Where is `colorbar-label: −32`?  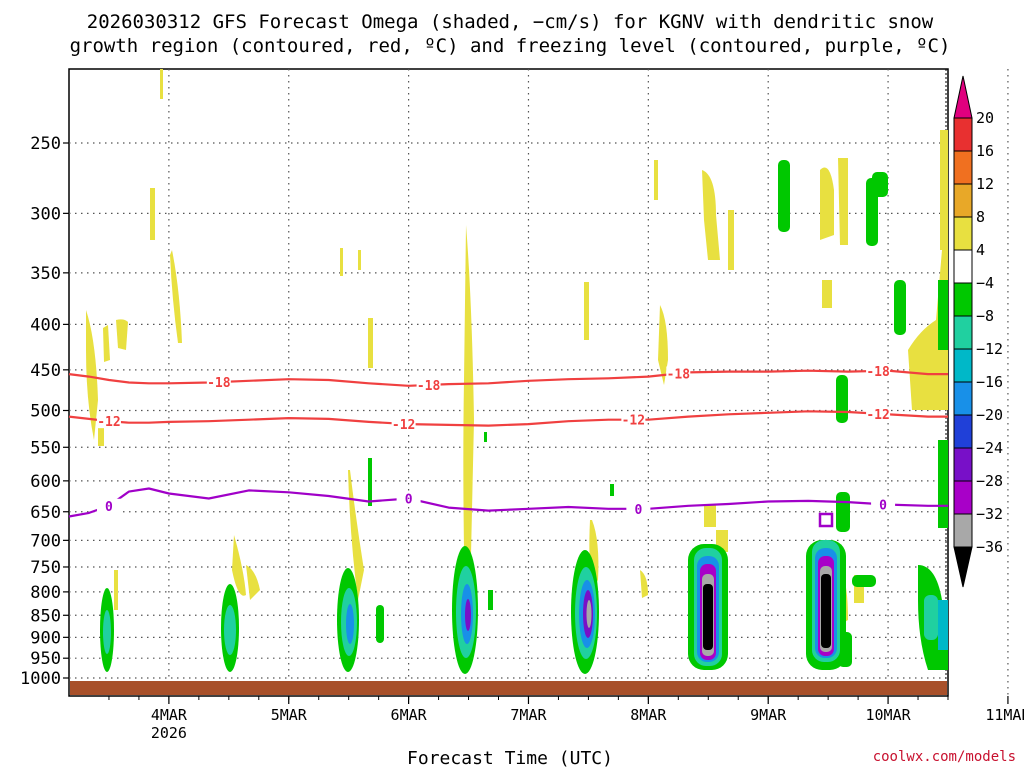 colorbar-label: −32 is located at coordinates (989, 514).